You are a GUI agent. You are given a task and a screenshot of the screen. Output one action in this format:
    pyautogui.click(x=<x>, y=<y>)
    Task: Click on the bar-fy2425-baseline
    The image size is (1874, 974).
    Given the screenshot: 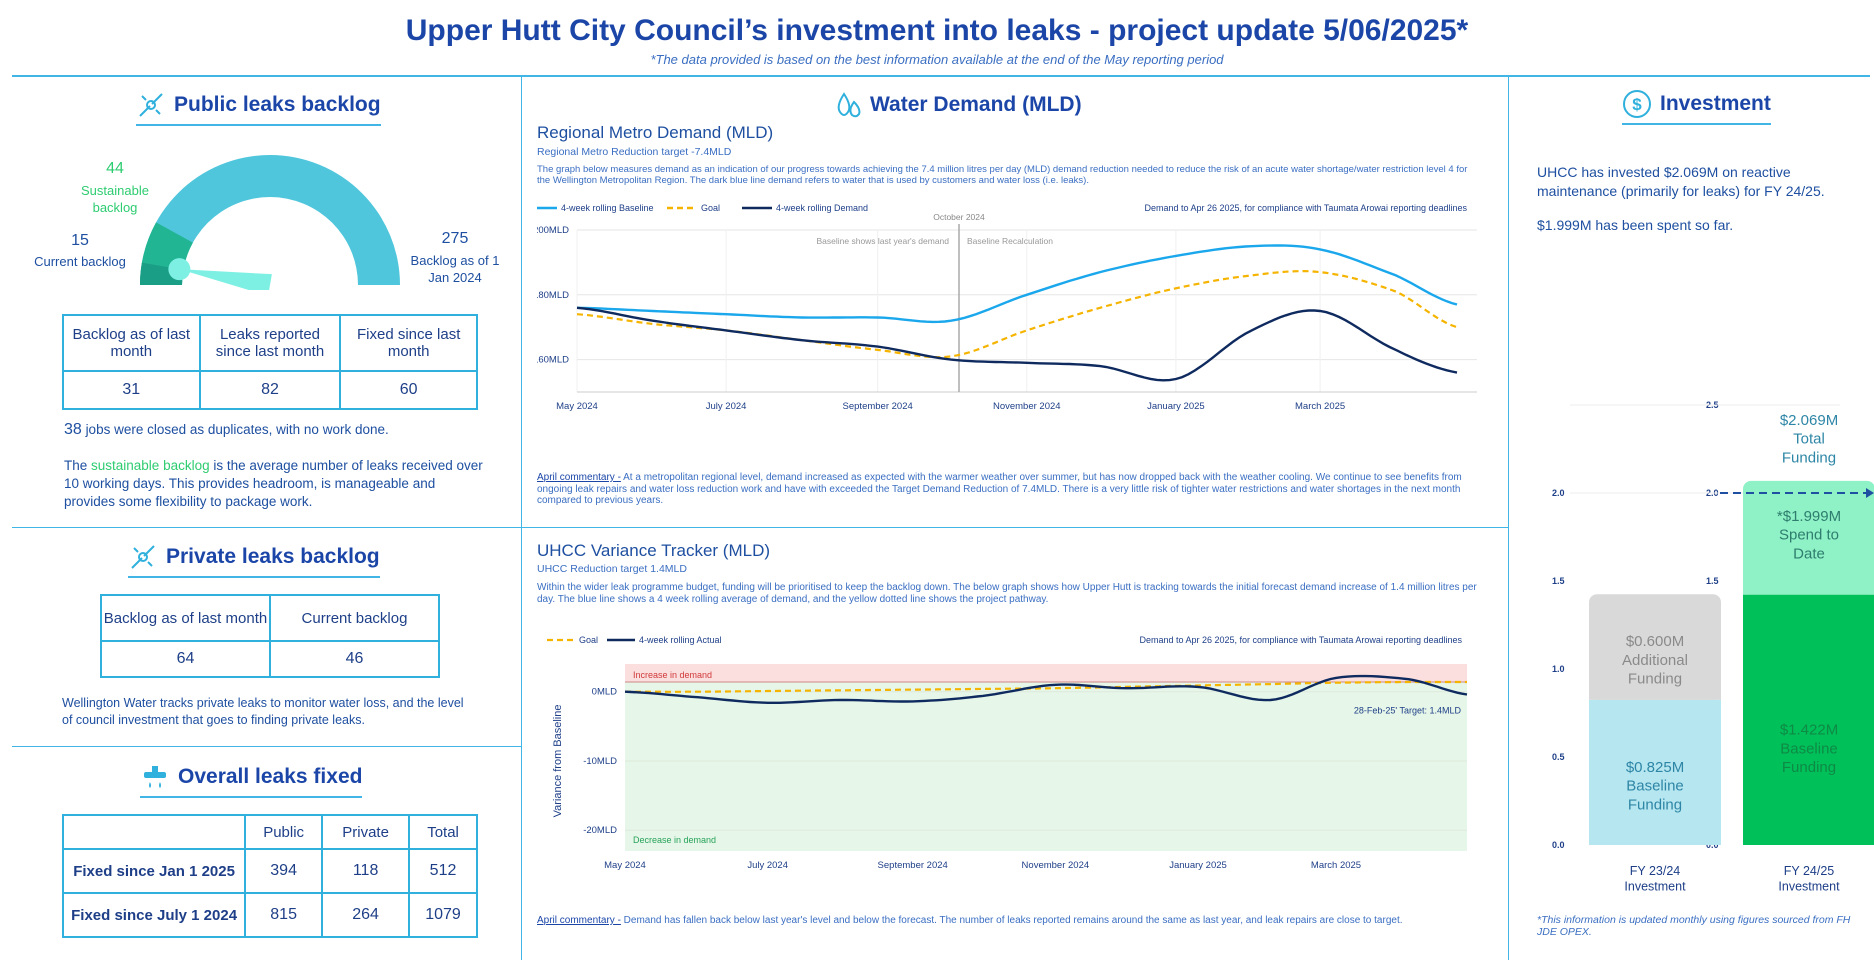 What is the action you would take?
    pyautogui.click(x=1808, y=719)
    